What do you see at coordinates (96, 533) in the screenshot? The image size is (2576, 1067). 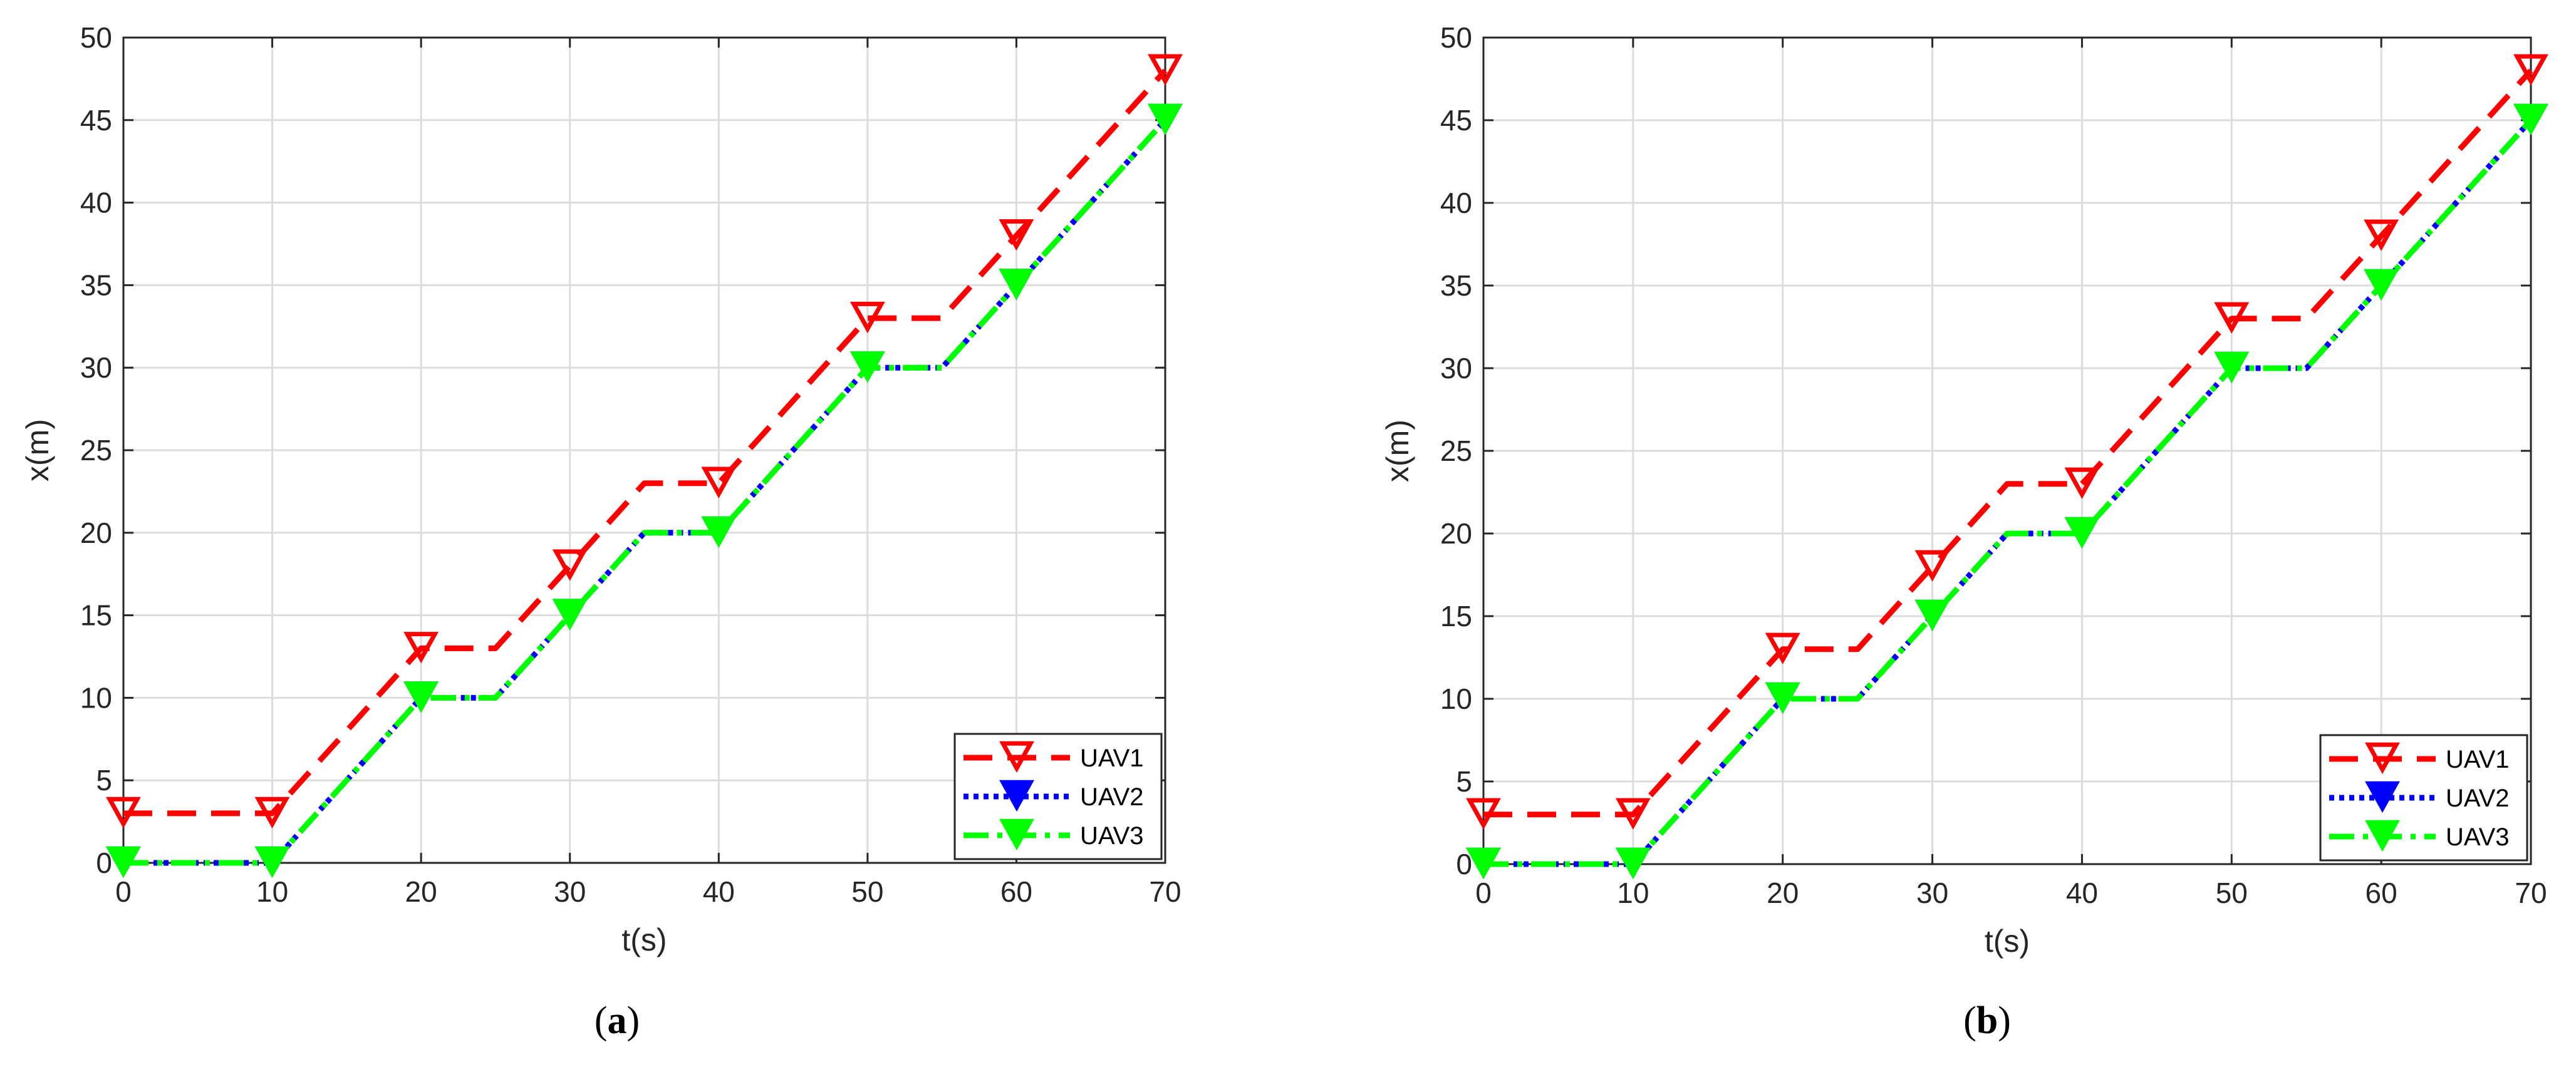 I see `y-tick-label: 20` at bounding box center [96, 533].